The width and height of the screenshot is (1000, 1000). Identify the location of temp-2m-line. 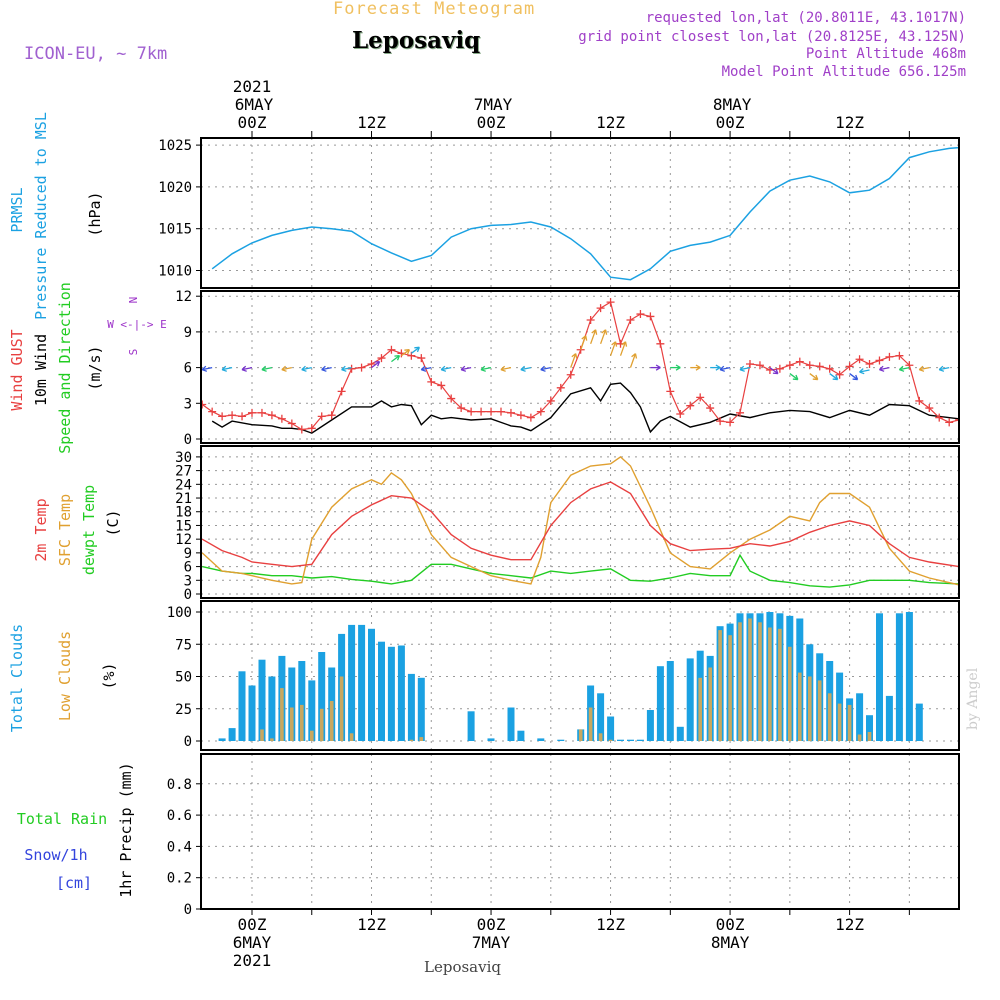
(580, 524).